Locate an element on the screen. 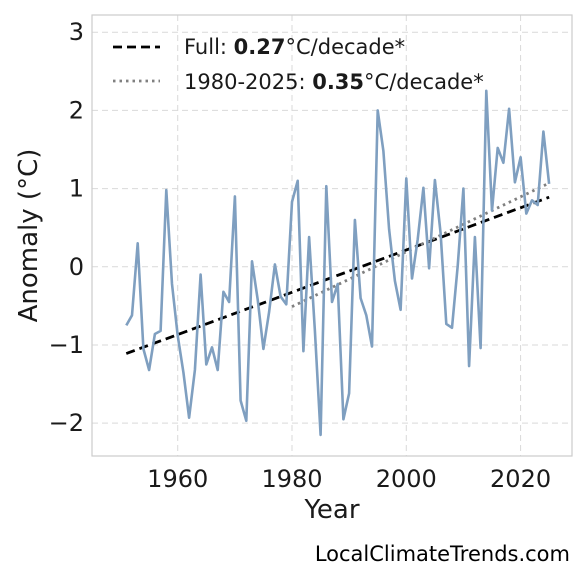 The image size is (585, 584). legend-label-full: Full: 0.27°C/decade* is located at coordinates (294, 47).